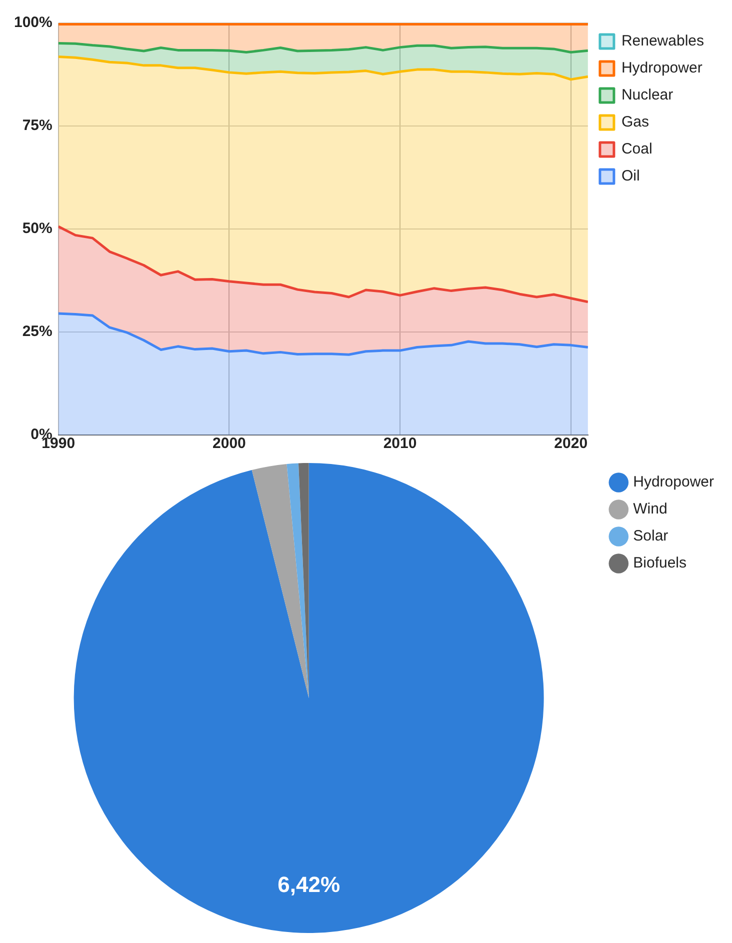 Image resolution: width=732 pixels, height=943 pixels. Describe the element at coordinates (571, 443) in the screenshot. I see `x-tick-label: 2020` at that location.